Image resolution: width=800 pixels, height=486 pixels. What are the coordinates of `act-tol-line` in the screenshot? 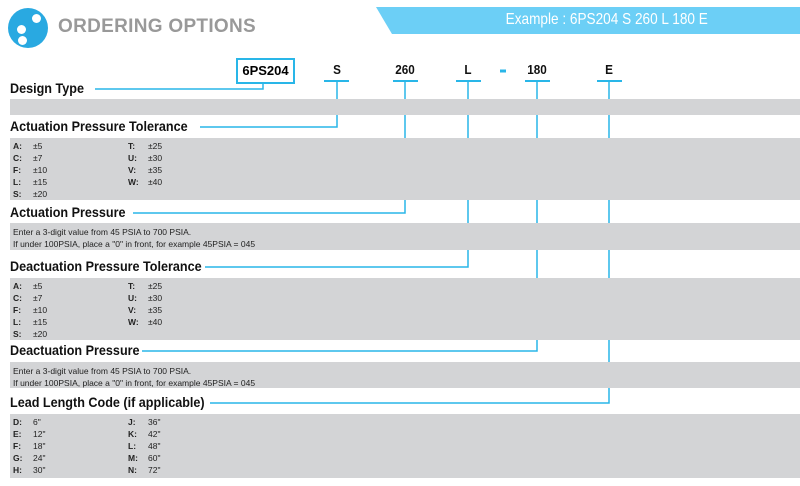 It's located at (269, 104).